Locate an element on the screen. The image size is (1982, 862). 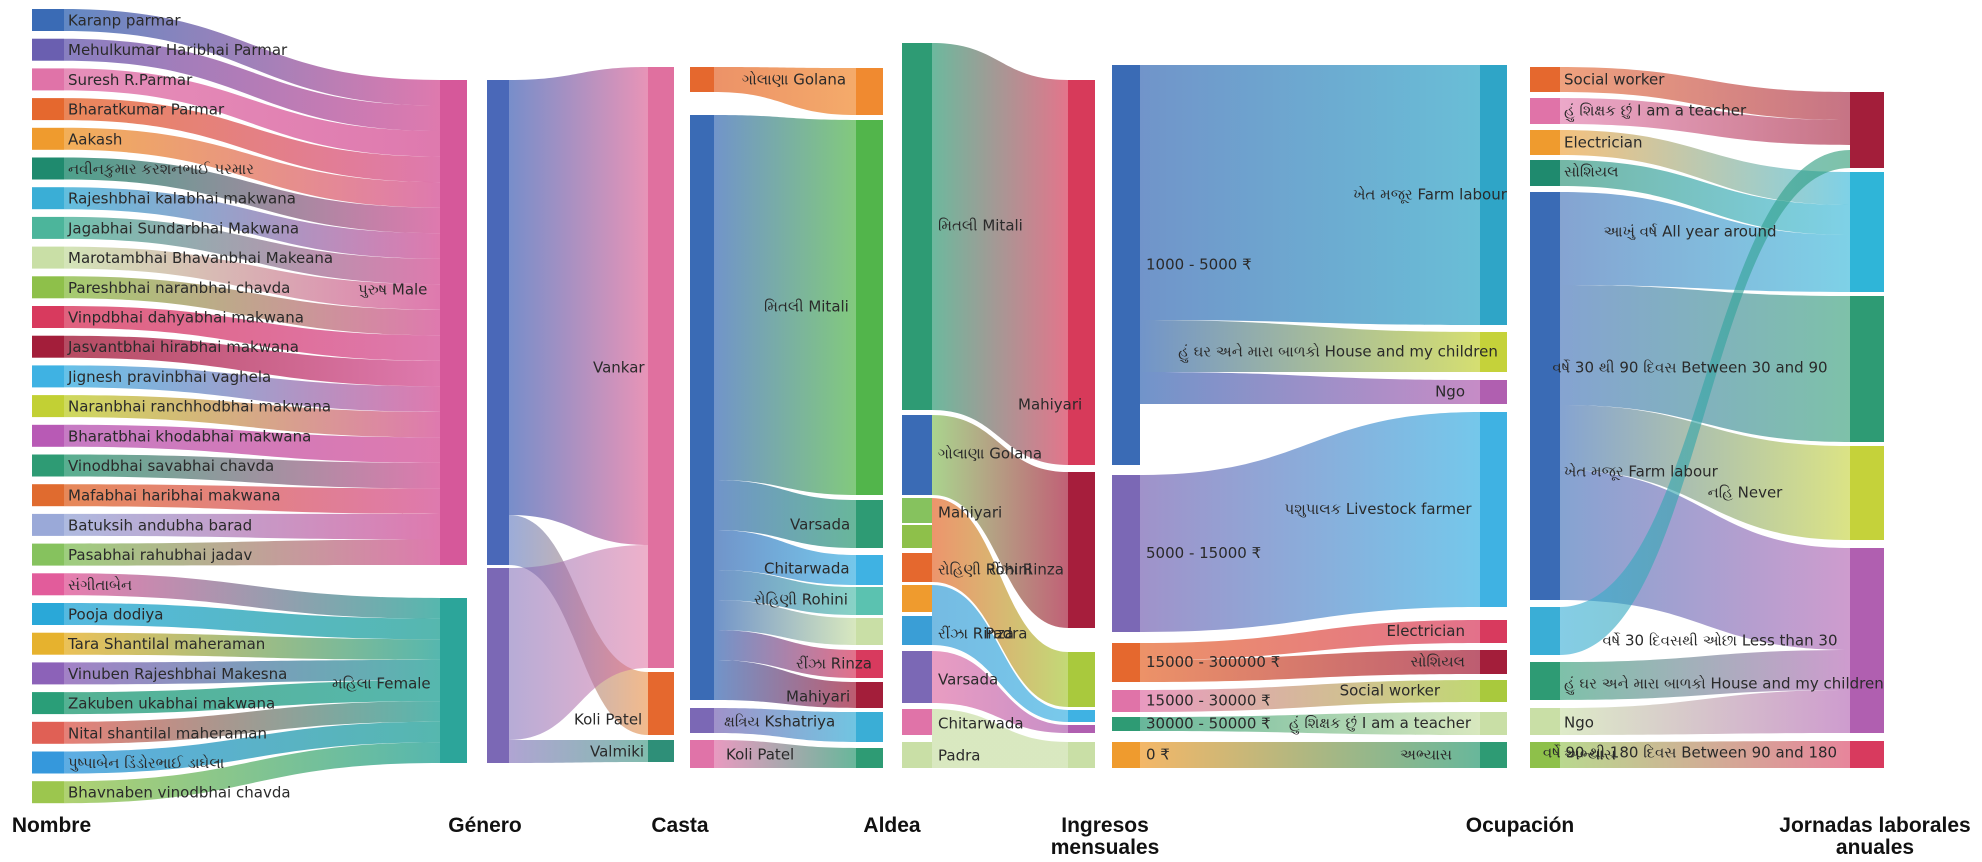
ocupacion-source-label-4: ખેત મજૂર Farm labour is located at coordinates (1641, 471).